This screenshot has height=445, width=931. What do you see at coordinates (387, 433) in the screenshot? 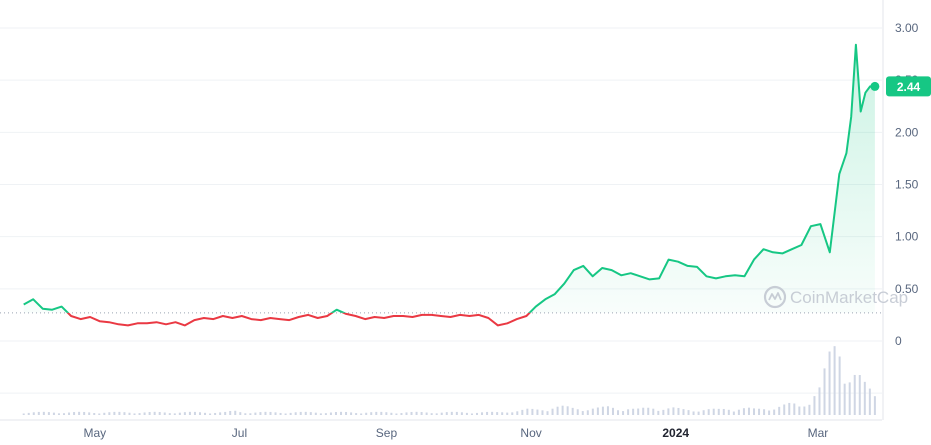
I see `x-tick-label: Sep` at bounding box center [387, 433].